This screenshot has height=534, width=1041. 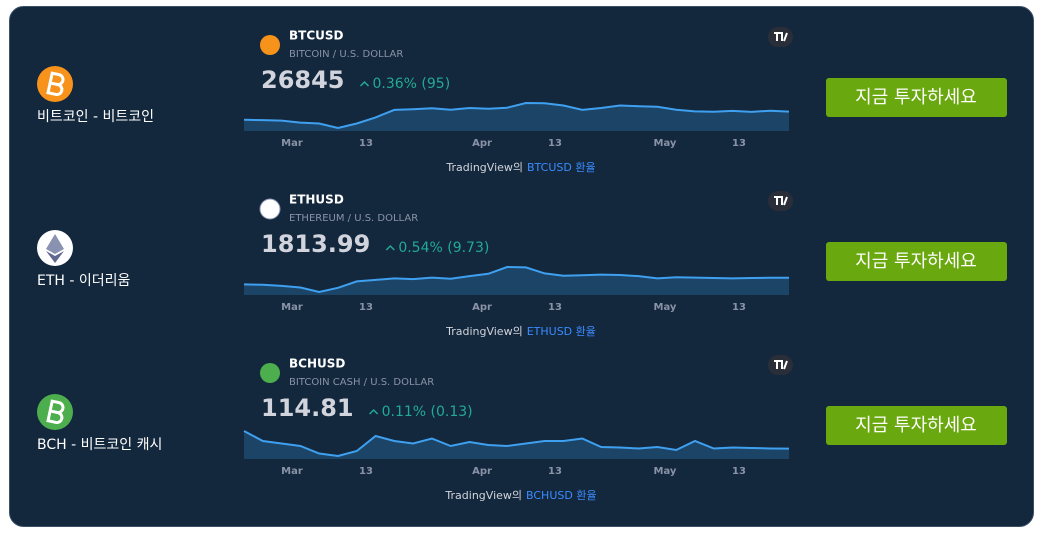 What do you see at coordinates (412, 84) in the screenshot?
I see `change: 0.36% (95)` at bounding box center [412, 84].